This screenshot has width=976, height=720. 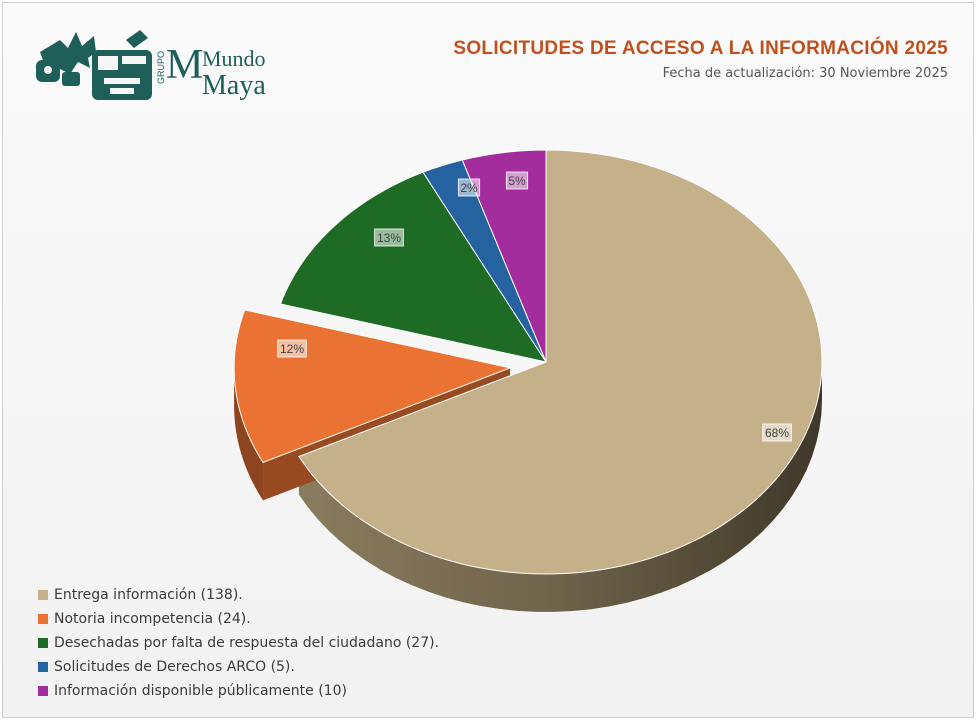 What do you see at coordinates (152, 619) in the screenshot?
I see `legend-label-1: Notoria incompetencia (24).` at bounding box center [152, 619].